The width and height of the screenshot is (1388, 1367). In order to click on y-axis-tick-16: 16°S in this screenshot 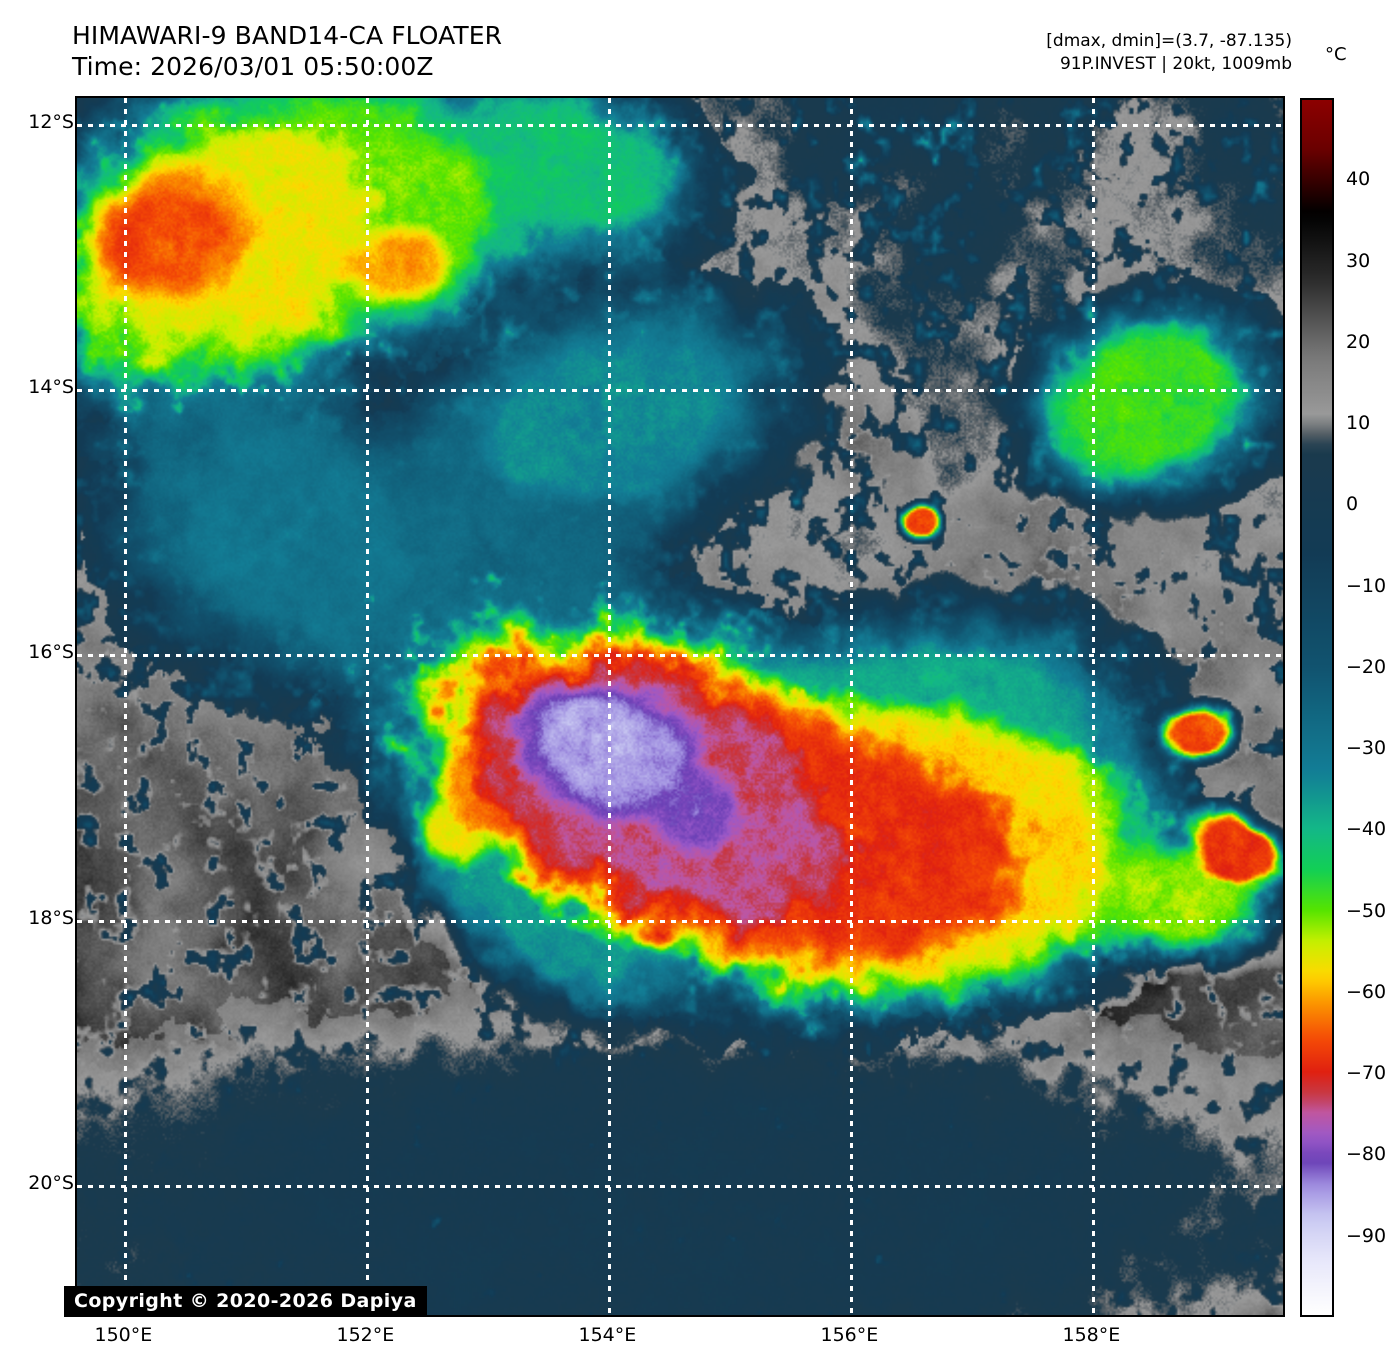, I will do `click(51, 652)`.